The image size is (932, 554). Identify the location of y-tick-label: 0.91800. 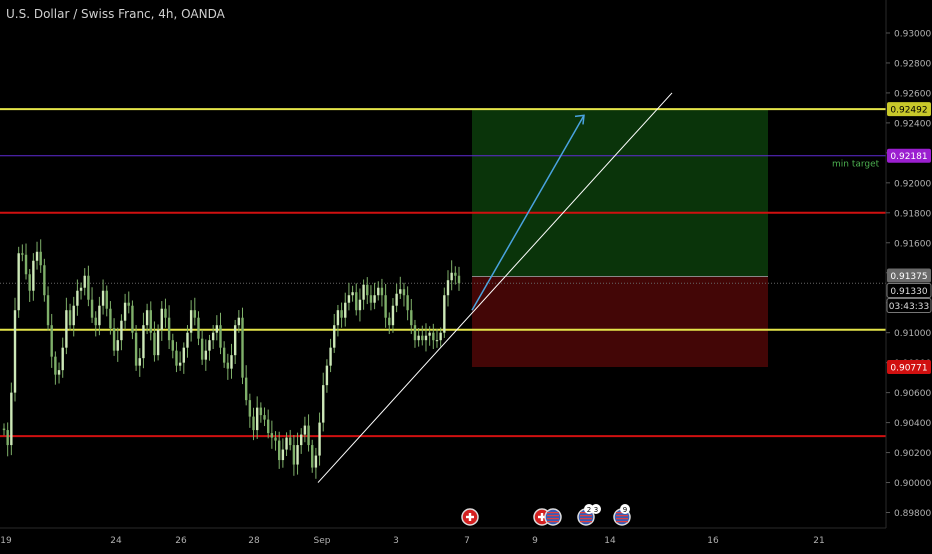
(912, 214).